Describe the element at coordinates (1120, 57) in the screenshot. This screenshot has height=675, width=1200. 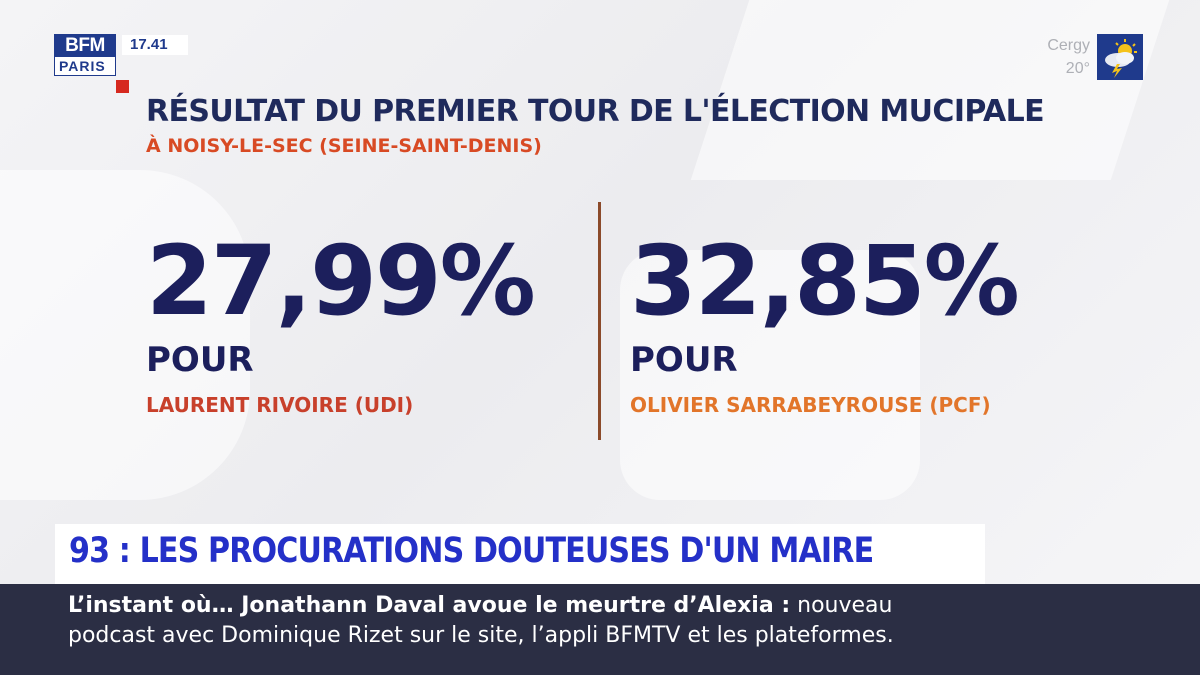
I see `sun-cloud-storm-icon` at that location.